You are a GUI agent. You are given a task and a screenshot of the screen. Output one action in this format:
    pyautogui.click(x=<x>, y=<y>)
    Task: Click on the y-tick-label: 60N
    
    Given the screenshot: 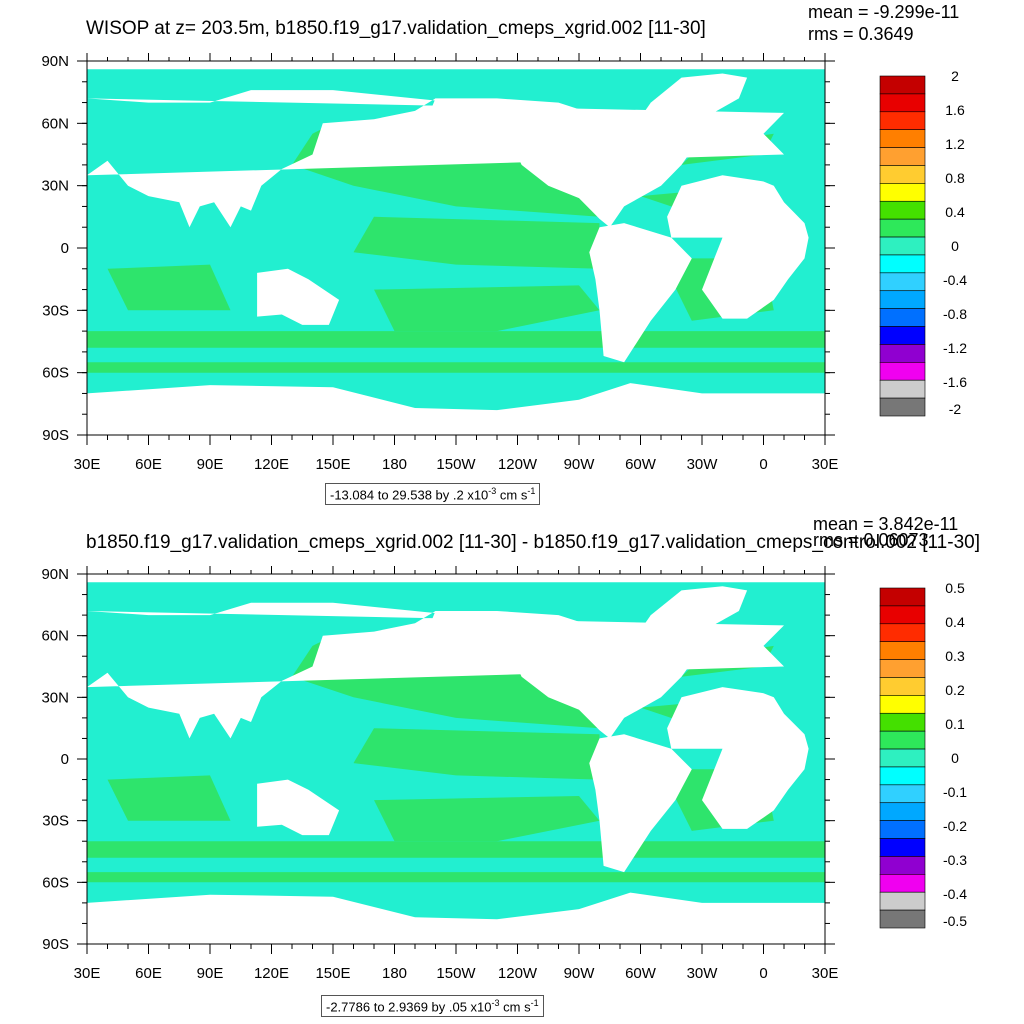 What is the action you would take?
    pyautogui.click(x=55, y=636)
    